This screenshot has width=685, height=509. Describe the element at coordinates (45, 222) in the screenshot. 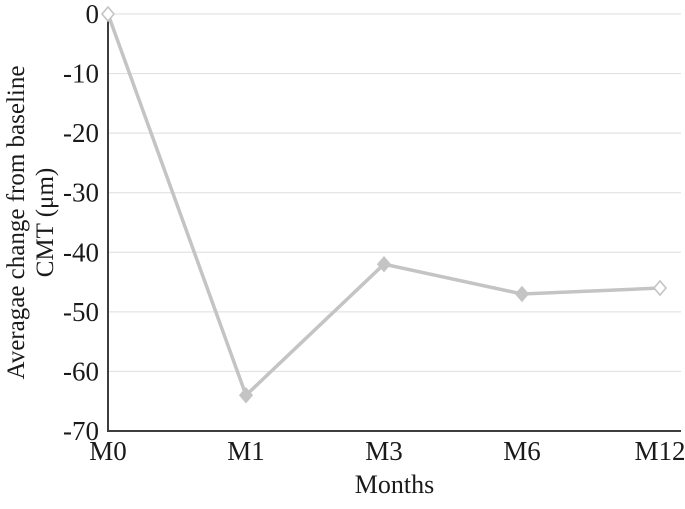

I see `y-axis-title-line2: CMT (μm)` at that location.